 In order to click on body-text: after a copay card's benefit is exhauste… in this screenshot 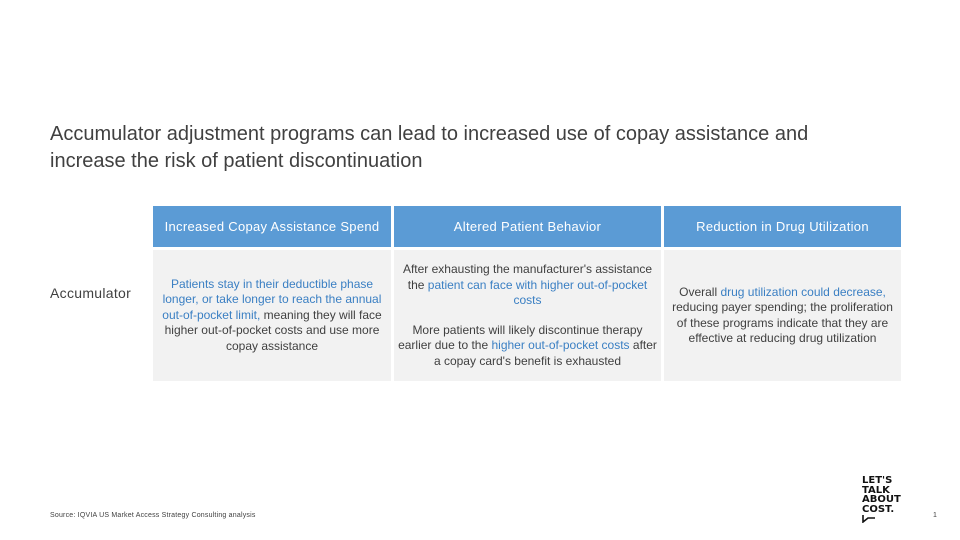, I will do `click(545, 353)`.